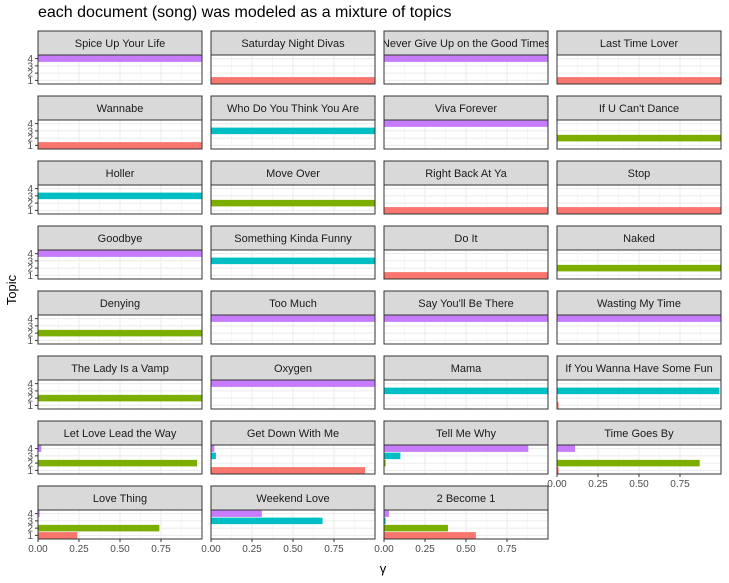 This screenshot has width=729, height=583. Describe the element at coordinates (466, 187) in the screenshot. I see `facet-panel: Right Back At Ya` at that location.